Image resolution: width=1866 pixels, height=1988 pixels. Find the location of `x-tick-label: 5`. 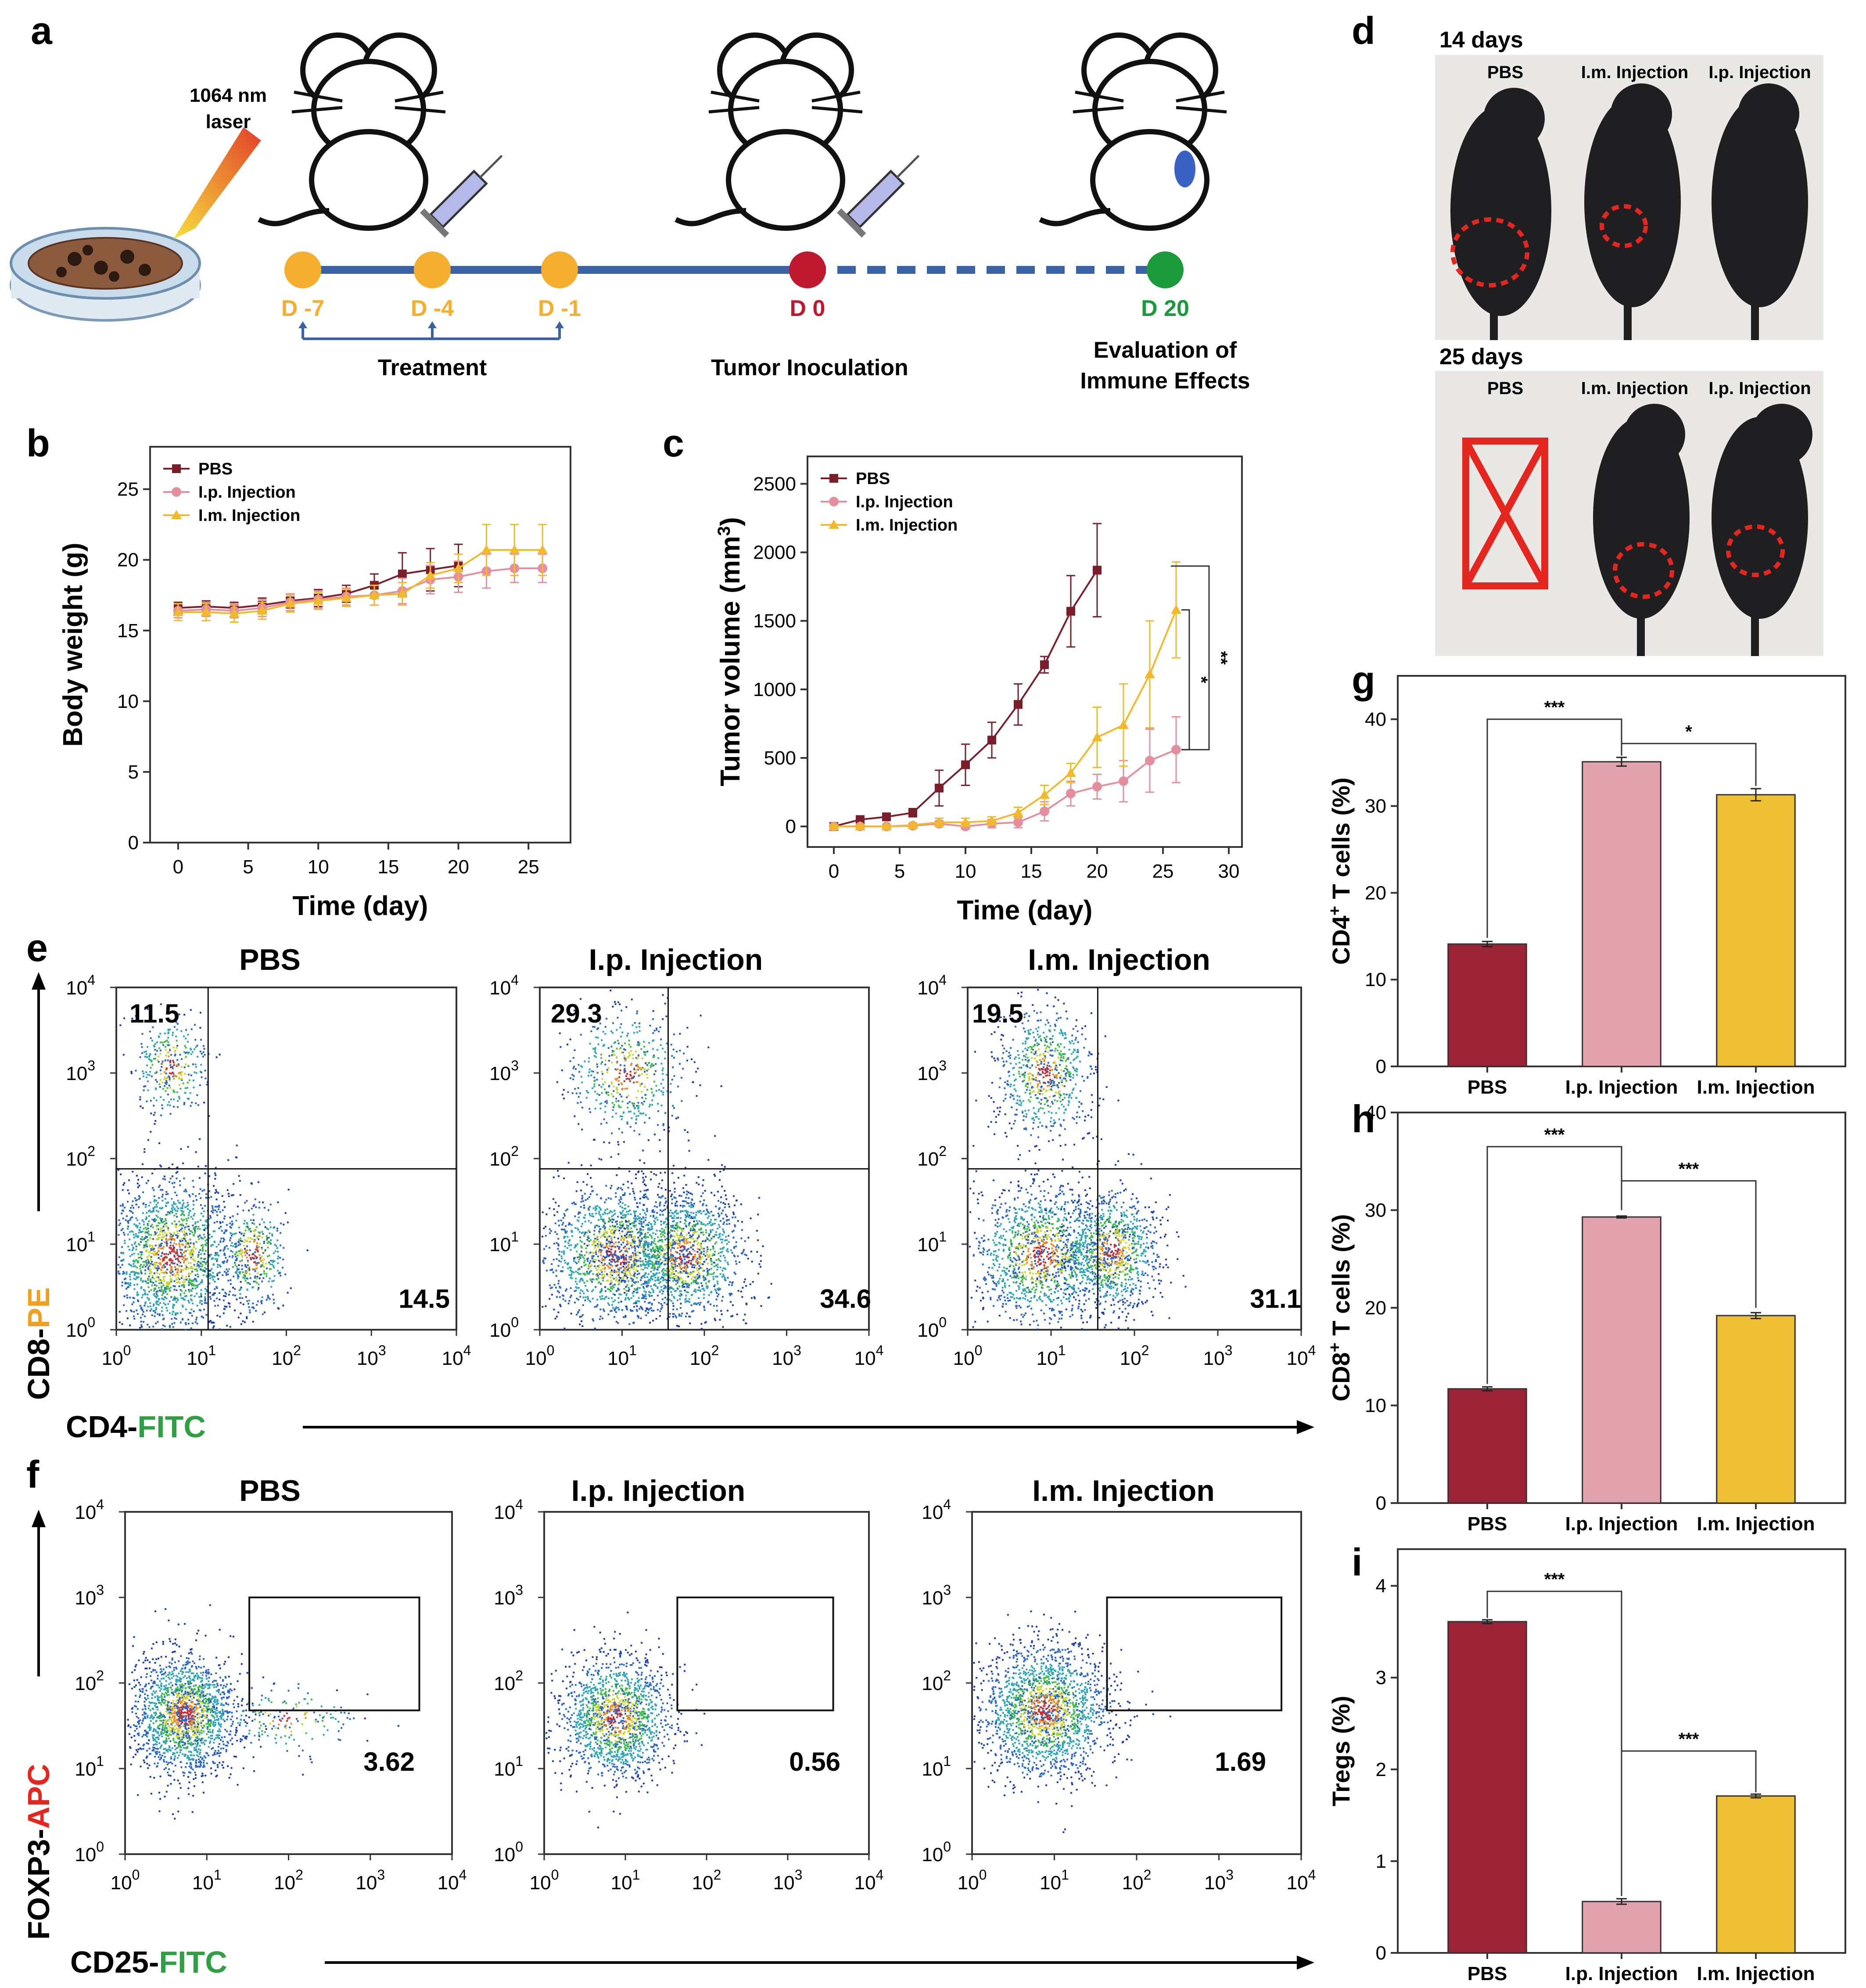

x-tick-label: 5 is located at coordinates (899, 871).